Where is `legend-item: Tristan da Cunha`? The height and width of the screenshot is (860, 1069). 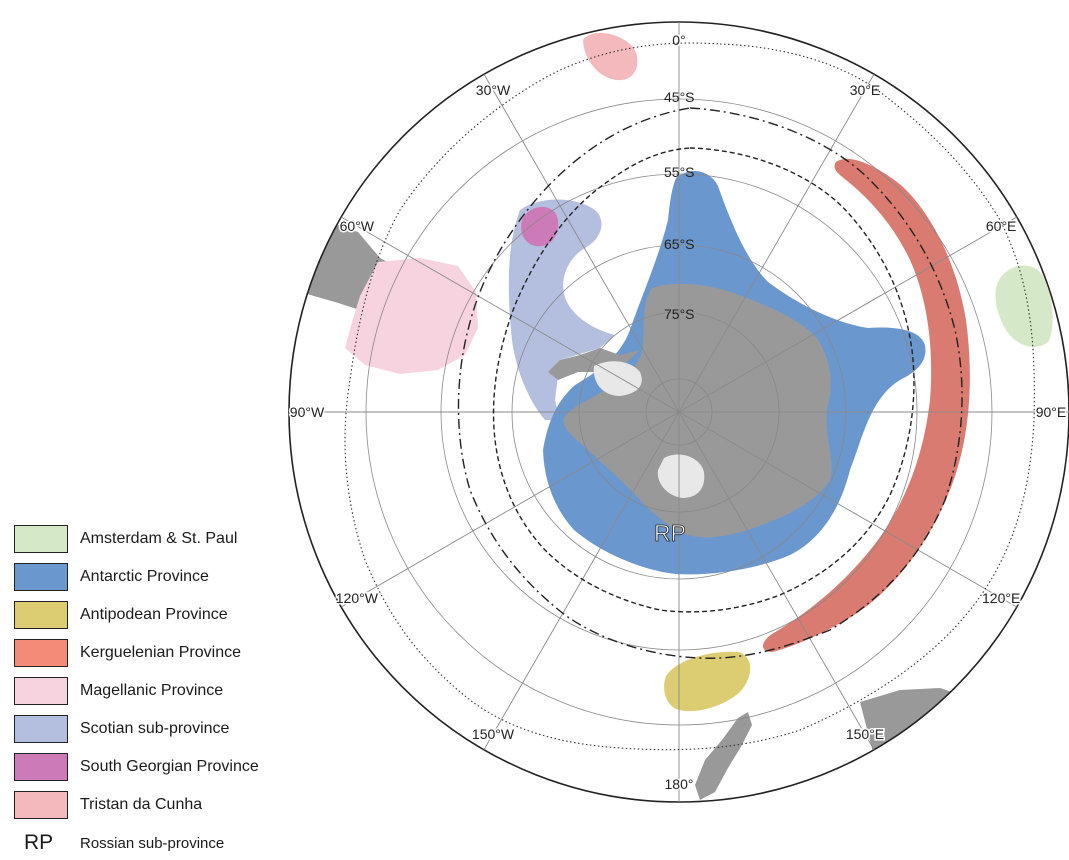
legend-item: Tristan da Cunha is located at coordinates (136, 805).